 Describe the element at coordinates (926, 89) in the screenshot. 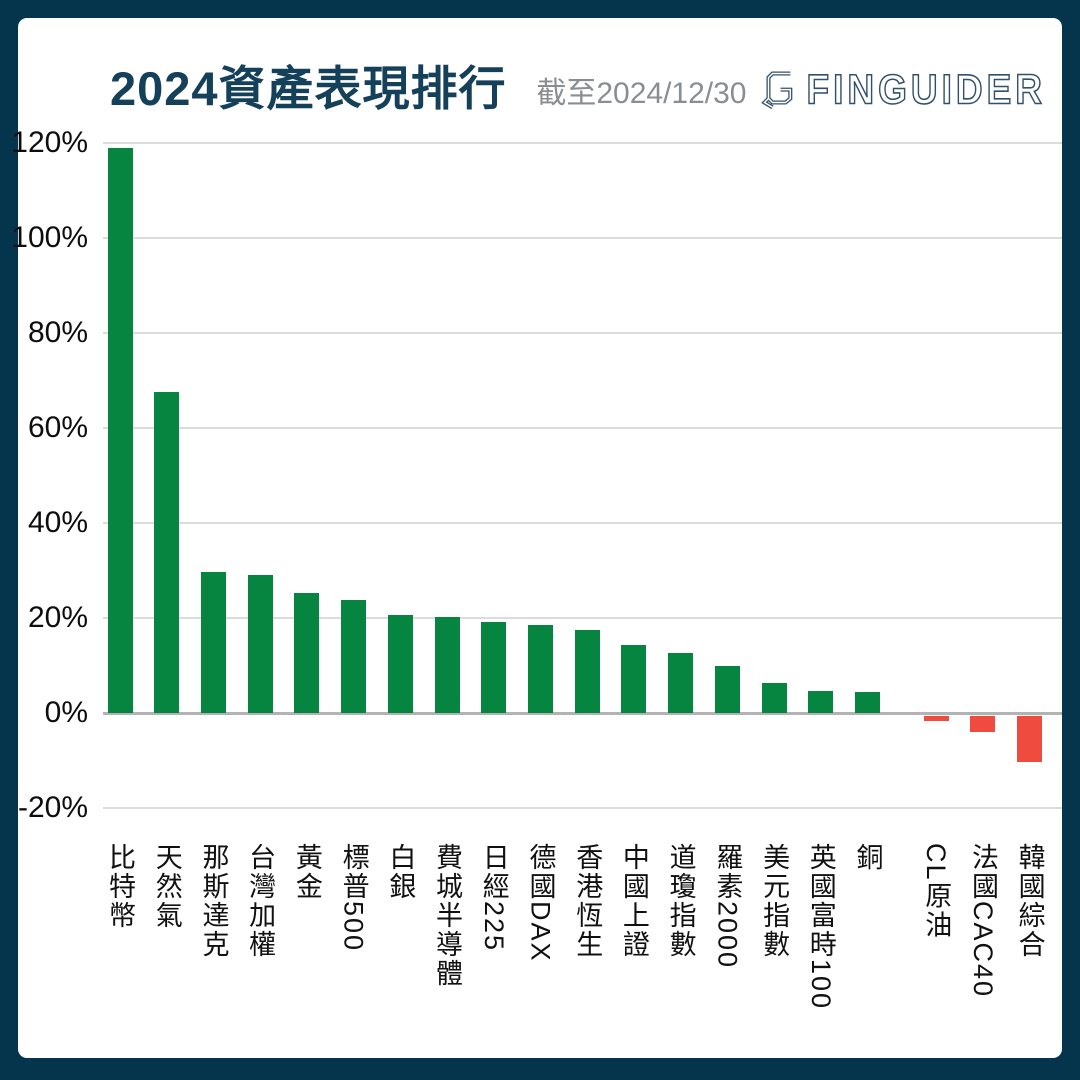

I see `brand-name: FINGUIDER` at that location.